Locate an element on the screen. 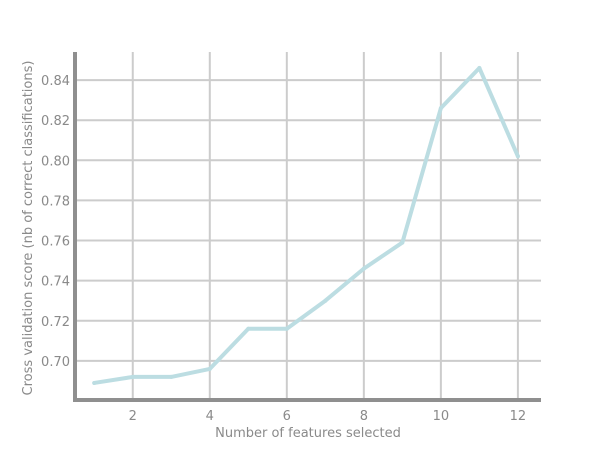  y-tick-label: 0.78 is located at coordinates (55, 201).